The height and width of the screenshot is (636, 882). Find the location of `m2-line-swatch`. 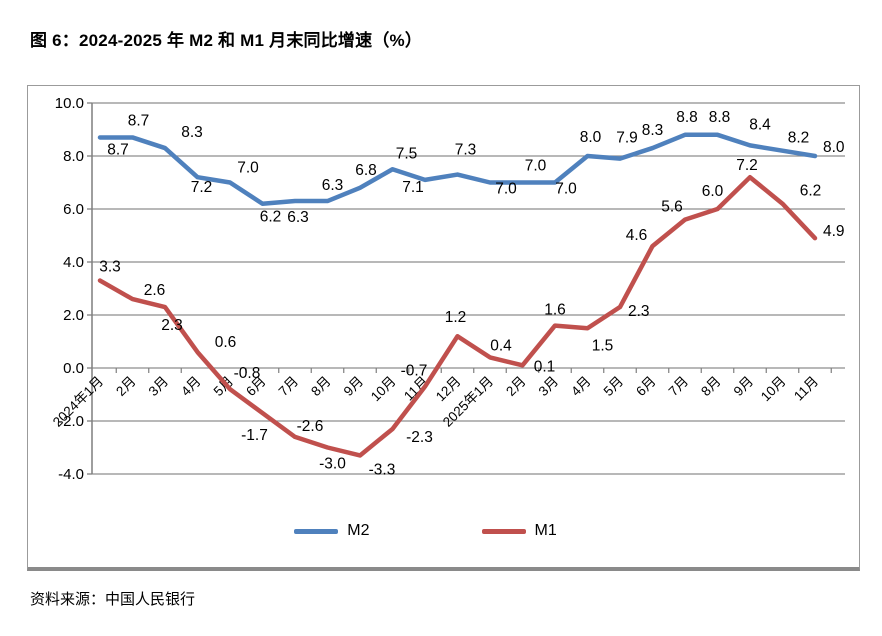

m2-line-swatch is located at coordinates (316, 531).